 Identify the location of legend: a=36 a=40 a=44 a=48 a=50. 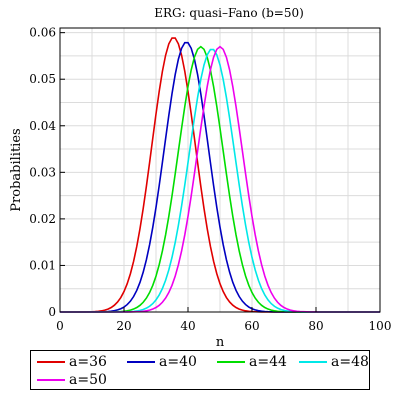
(200, 370).